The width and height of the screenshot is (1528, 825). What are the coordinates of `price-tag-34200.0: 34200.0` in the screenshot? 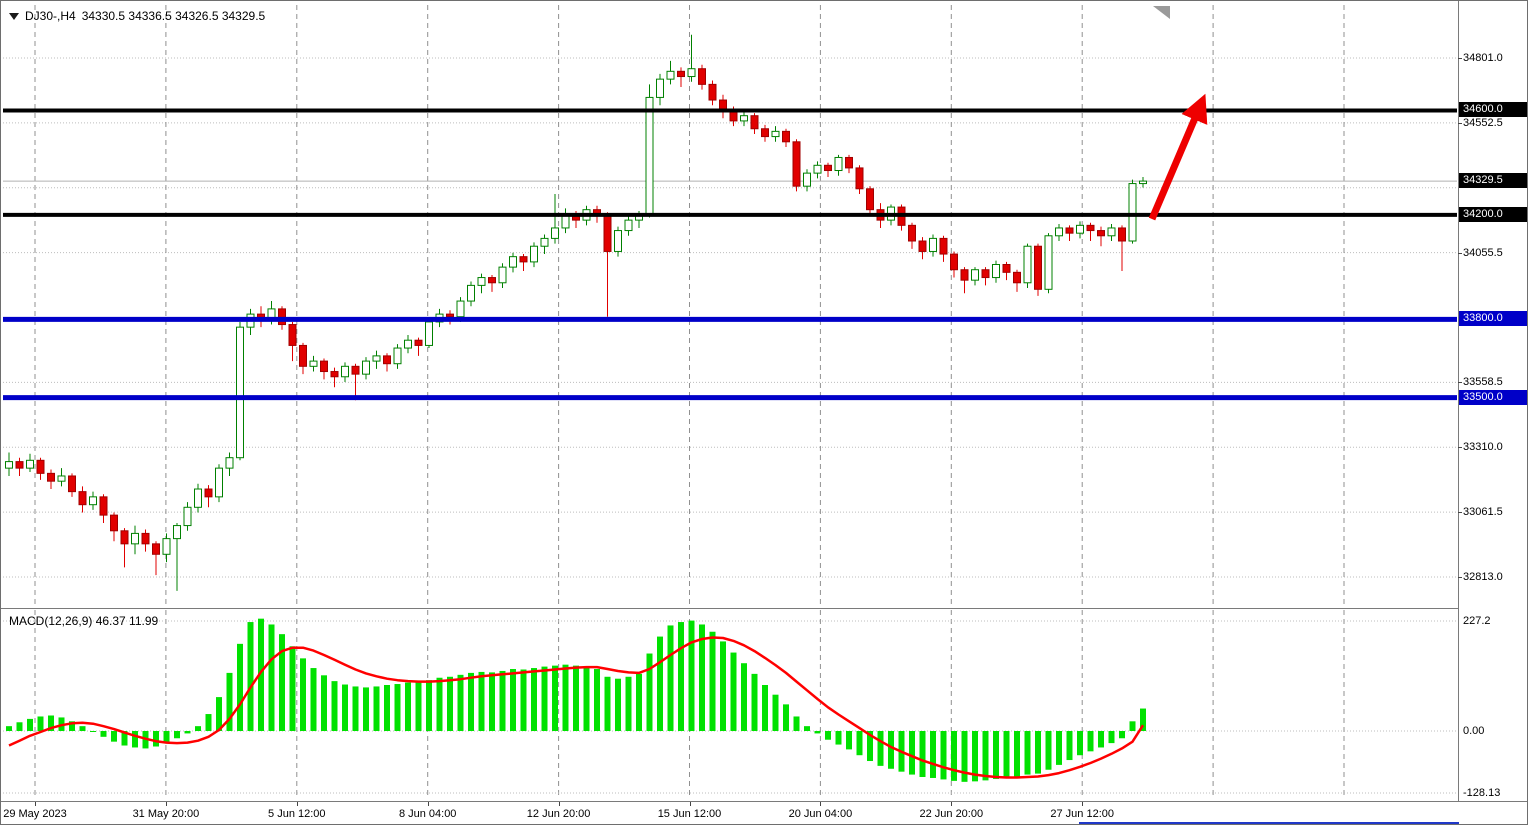 It's located at (1493, 214).